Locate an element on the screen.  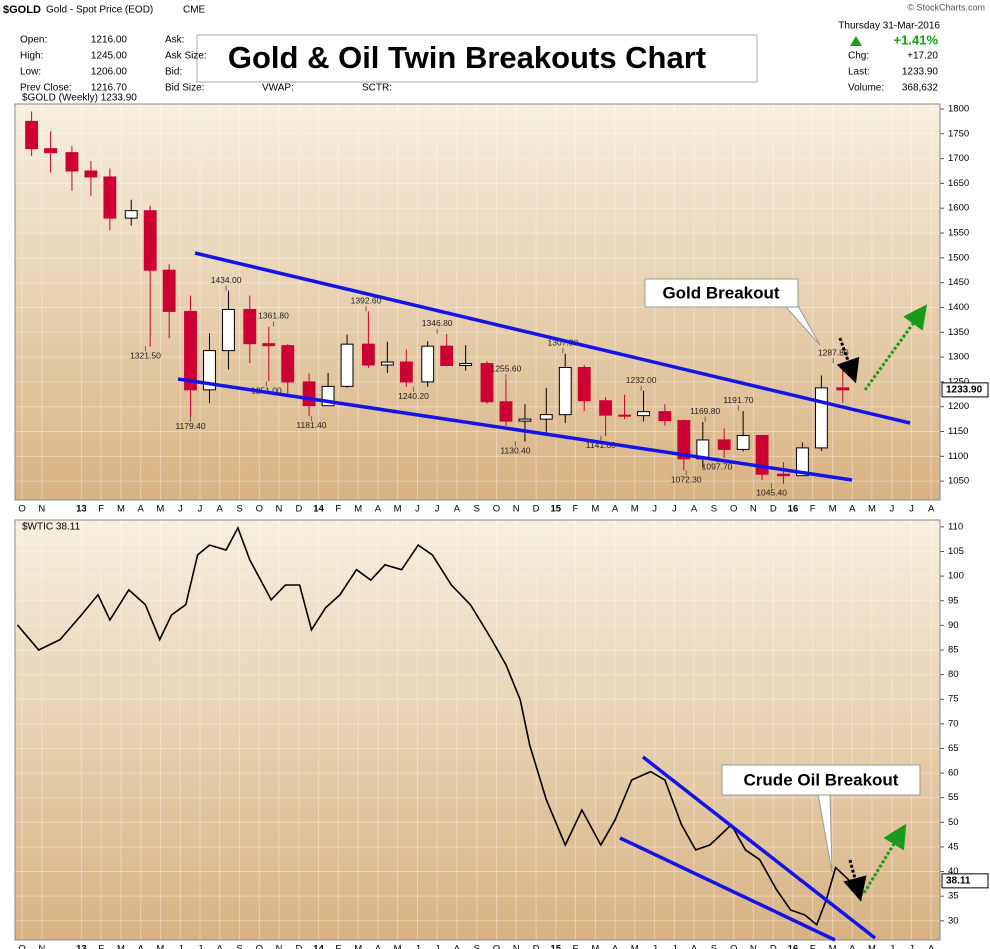
annotation: 1434.00 is located at coordinates (226, 280).